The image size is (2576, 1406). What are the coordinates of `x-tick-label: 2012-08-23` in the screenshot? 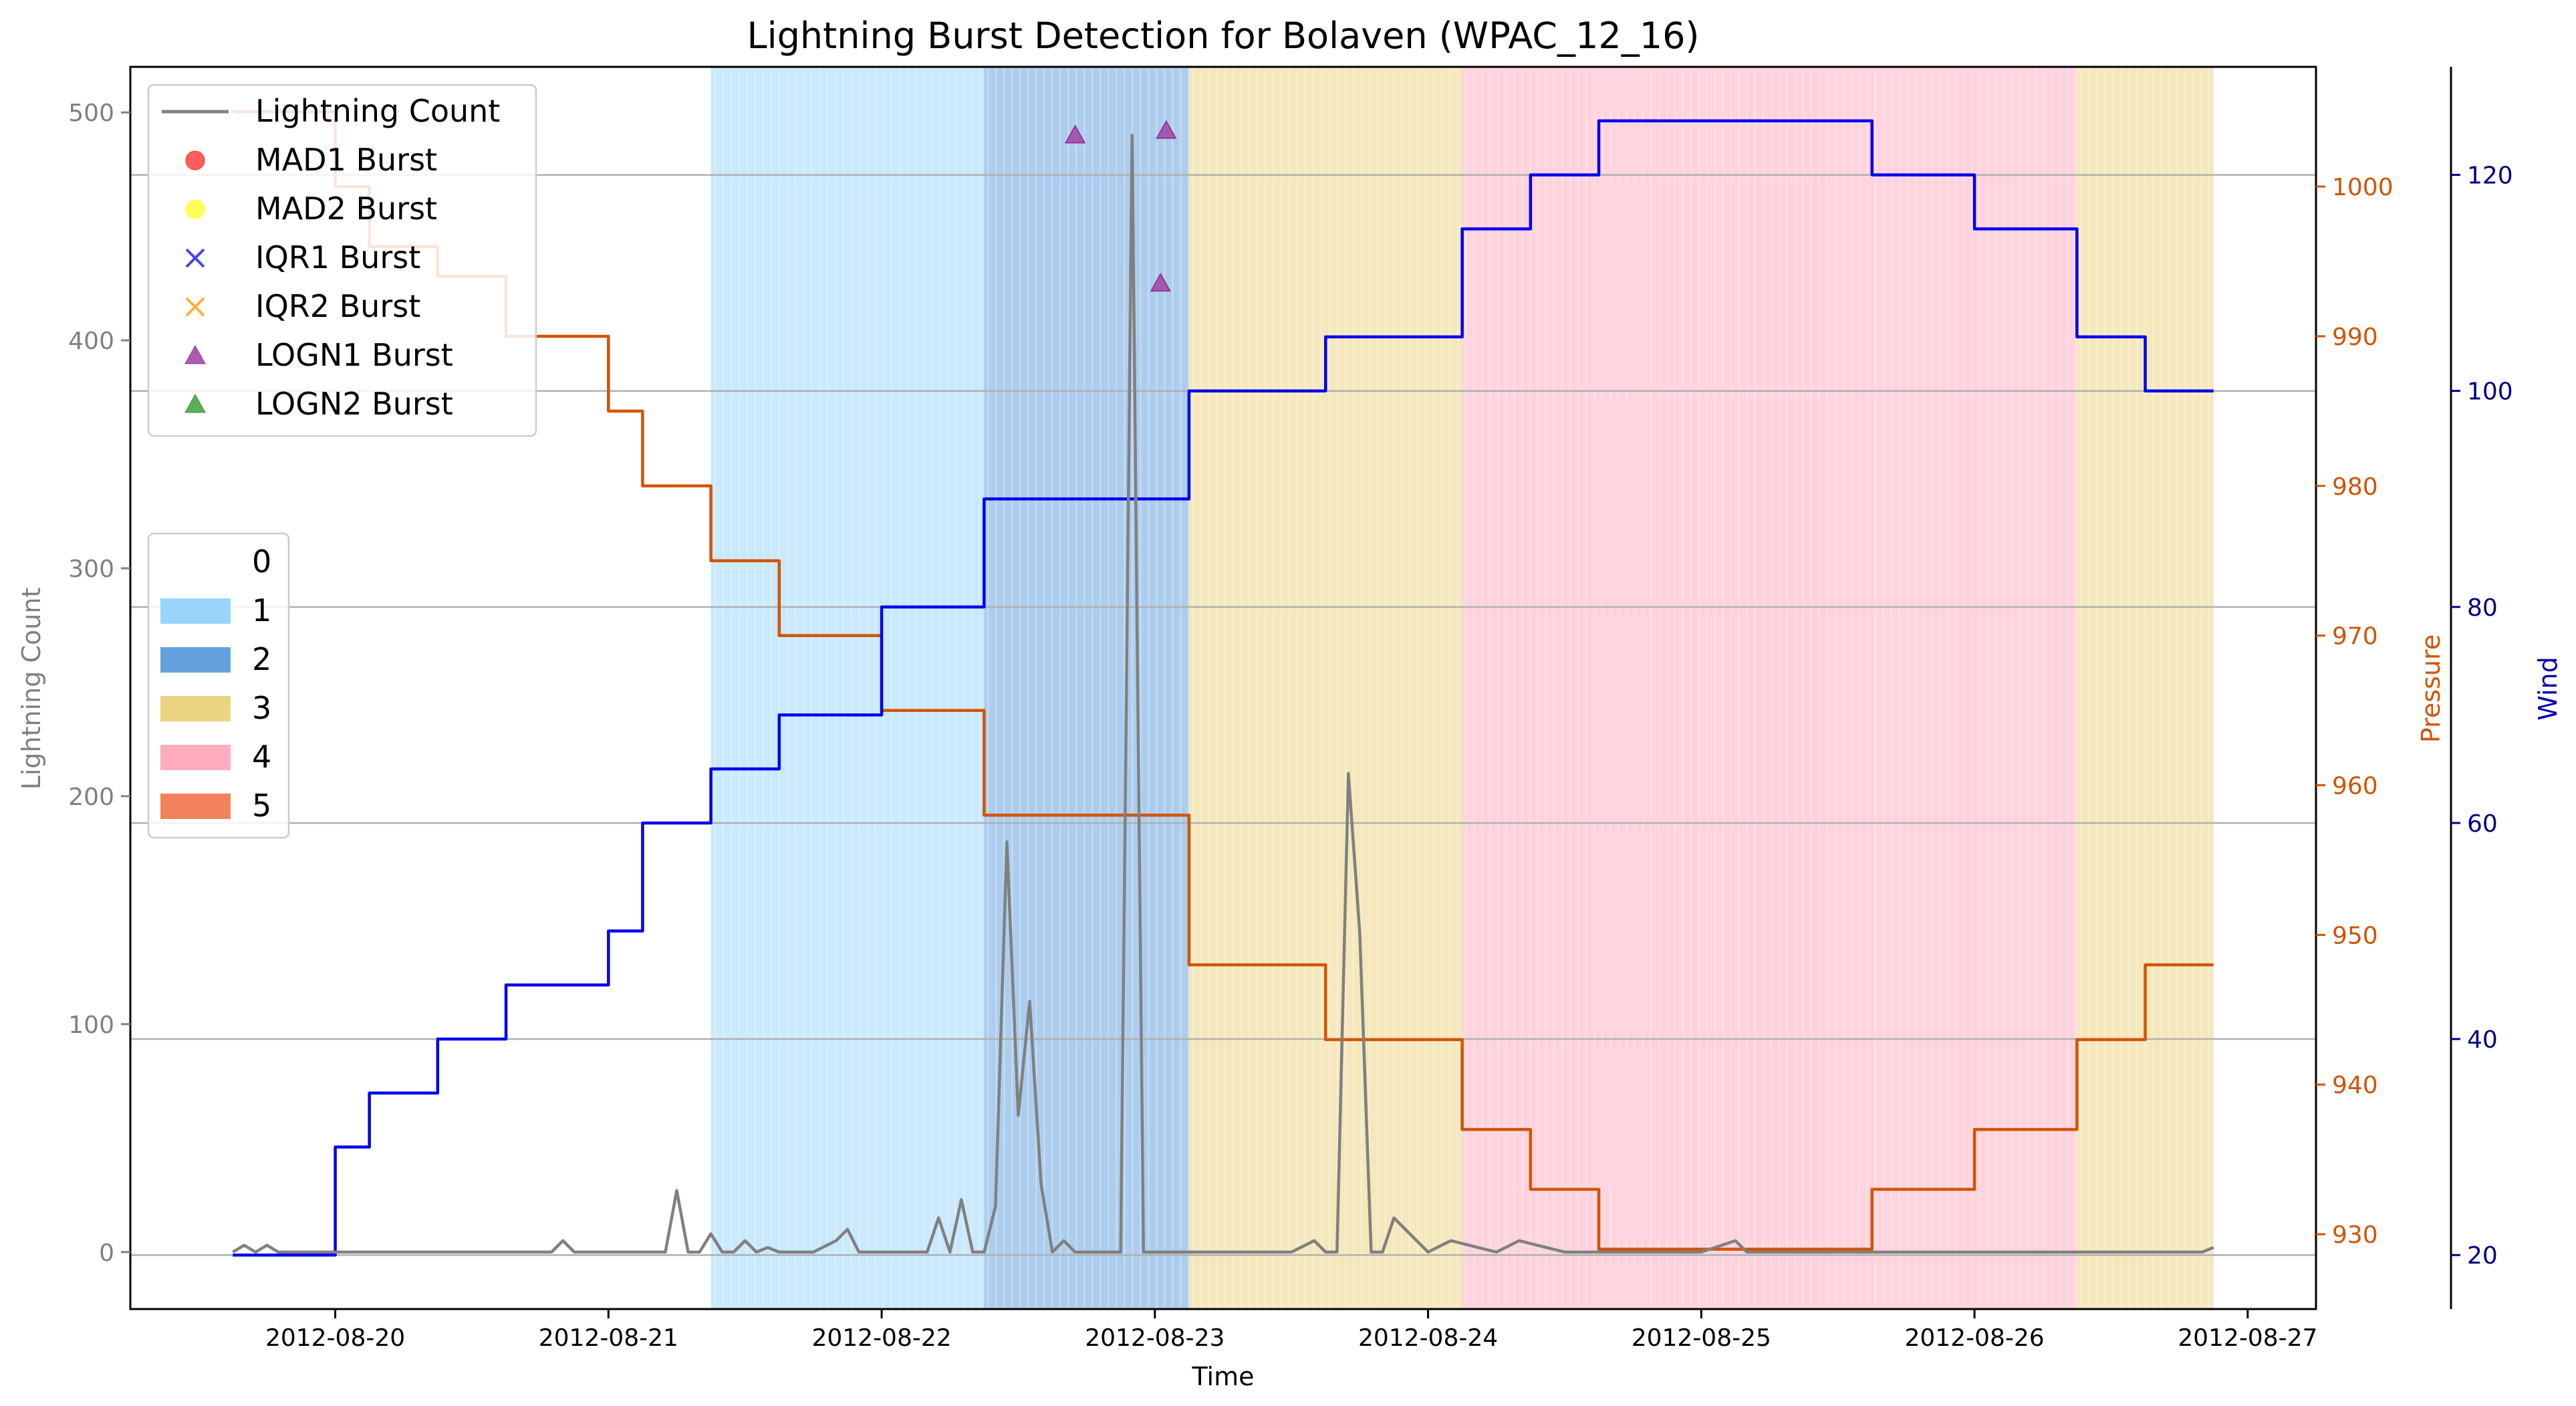 It's located at (1155, 1338).